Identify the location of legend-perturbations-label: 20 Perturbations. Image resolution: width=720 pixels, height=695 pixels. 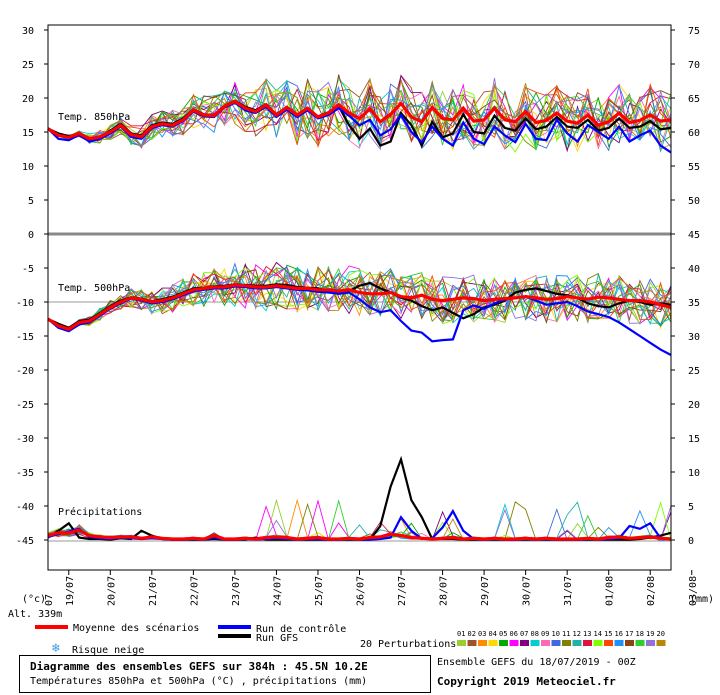
(408, 644).